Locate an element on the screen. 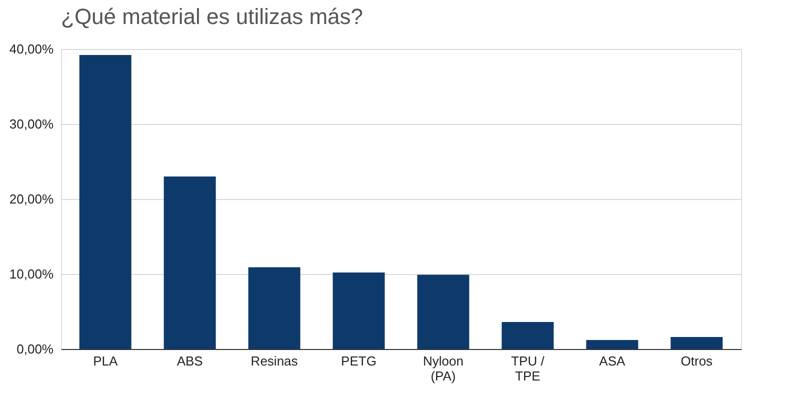  x-tick-label: PETG is located at coordinates (358, 361).